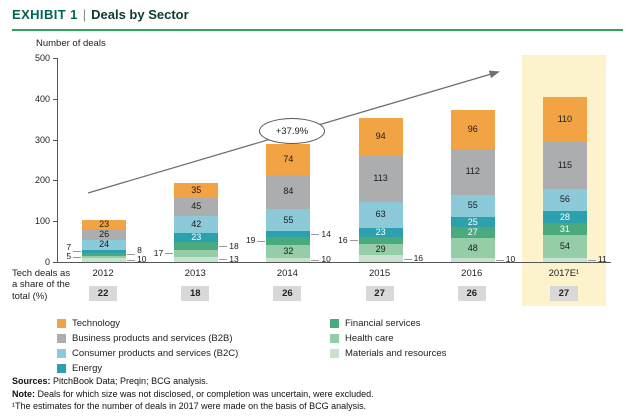 The image size is (635, 417). I want to click on x-axis-label: 2012, so click(103, 273).